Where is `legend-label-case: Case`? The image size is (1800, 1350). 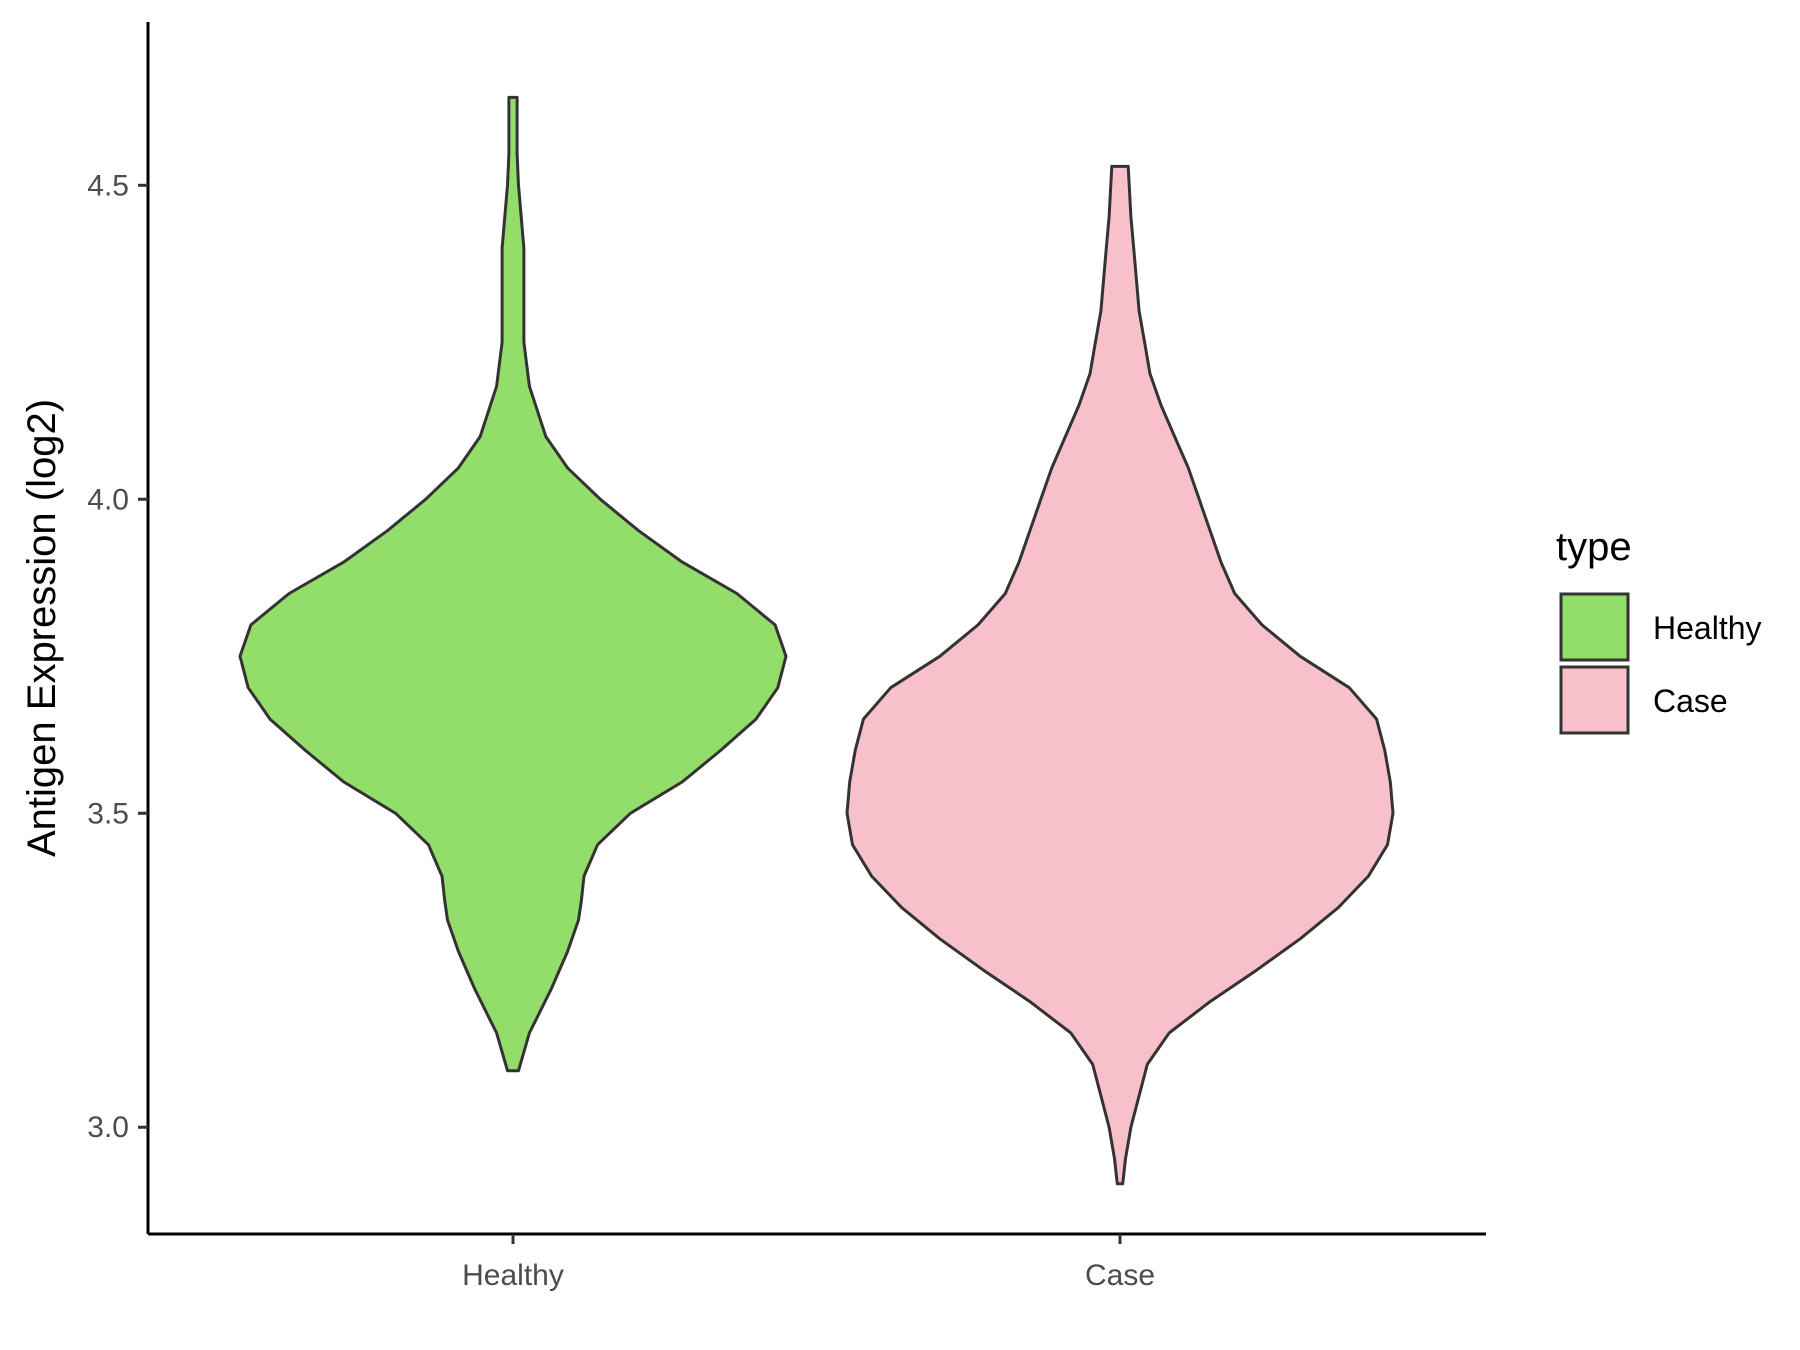 legend-label-case: Case is located at coordinates (1690, 701).